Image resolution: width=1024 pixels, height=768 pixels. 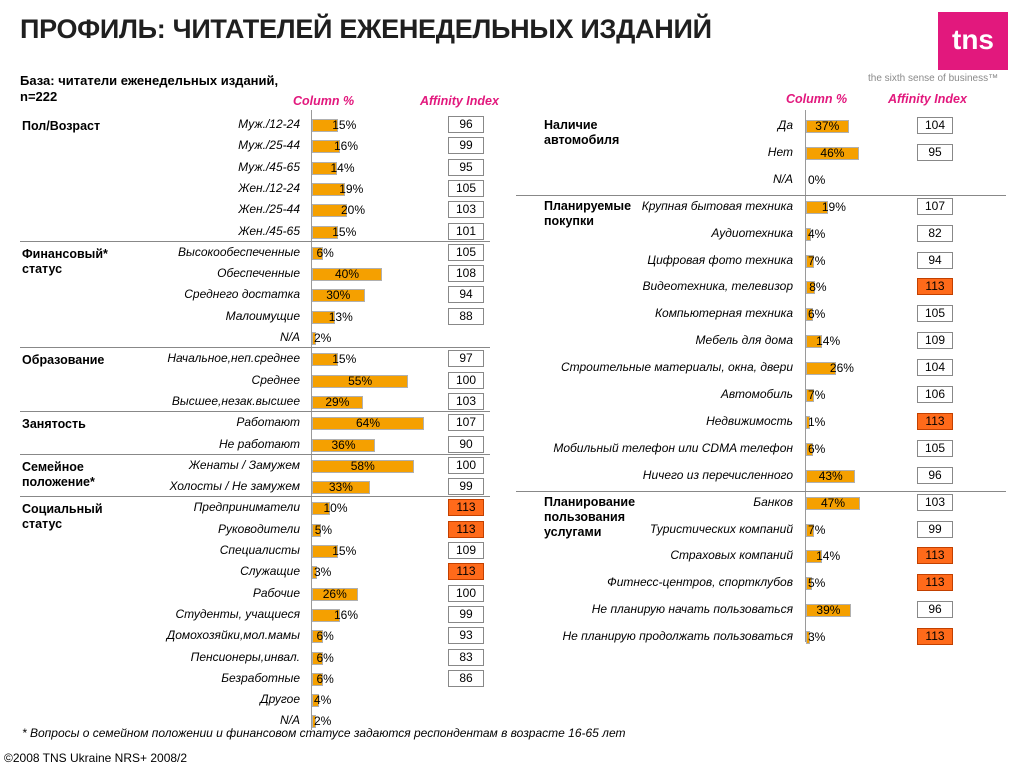 I want to click on right-pct-label: 7%, so click(x=817, y=395).